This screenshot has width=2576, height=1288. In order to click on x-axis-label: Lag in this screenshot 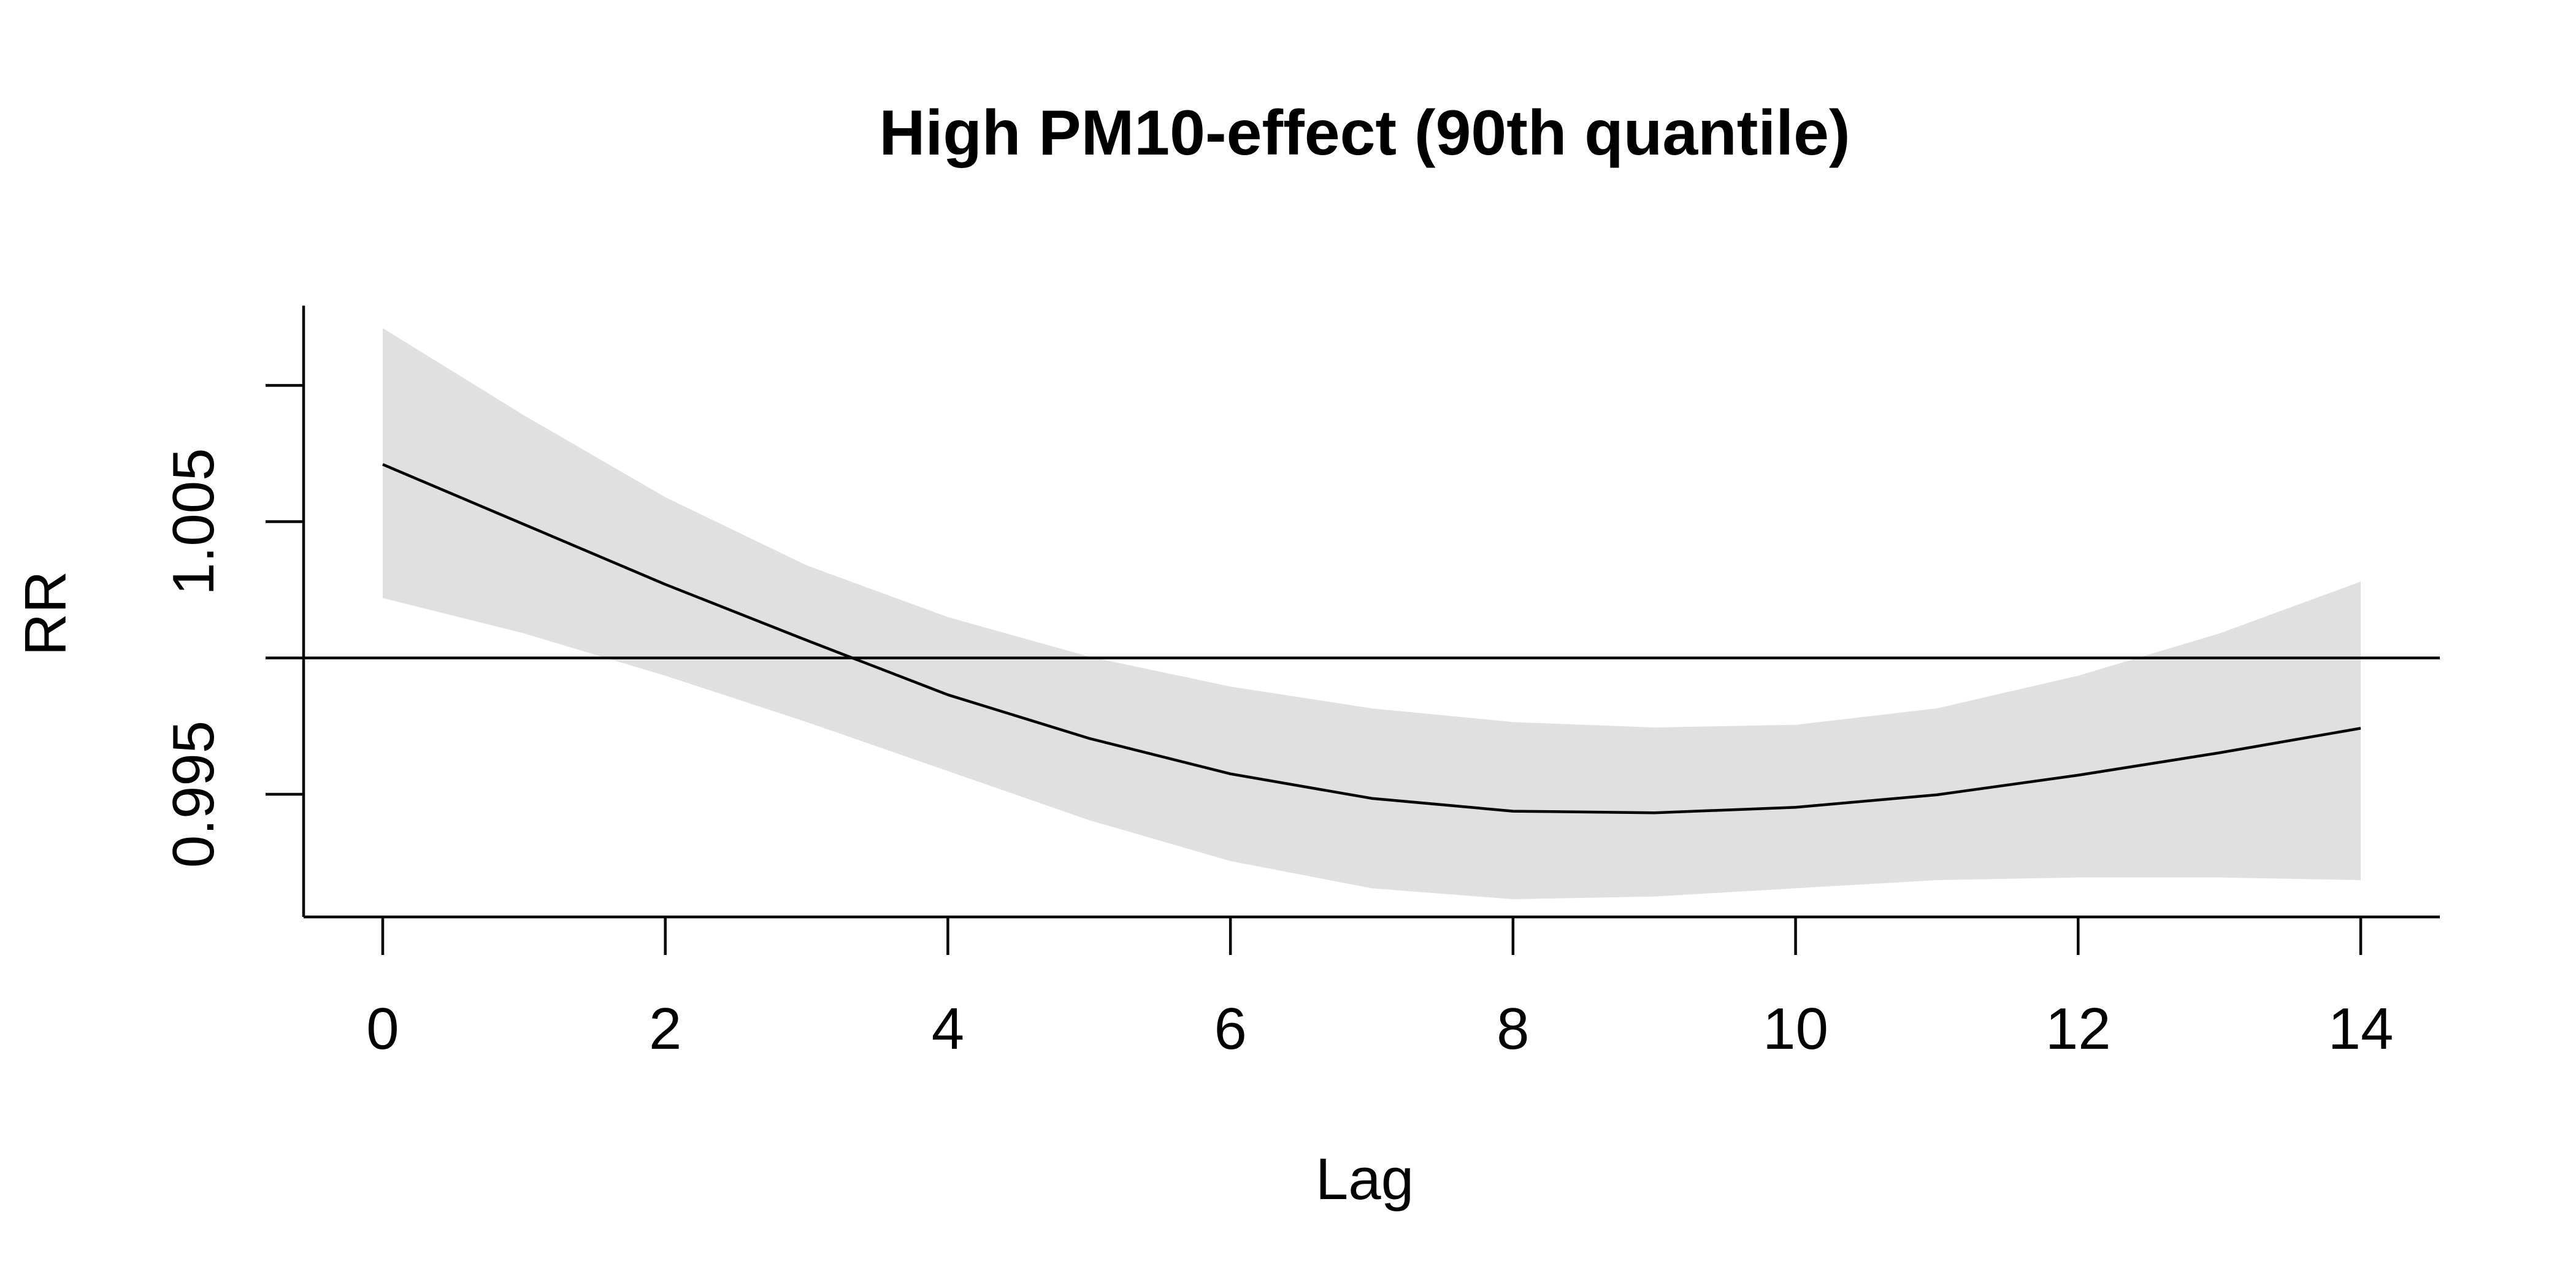, I will do `click(1365, 1179)`.